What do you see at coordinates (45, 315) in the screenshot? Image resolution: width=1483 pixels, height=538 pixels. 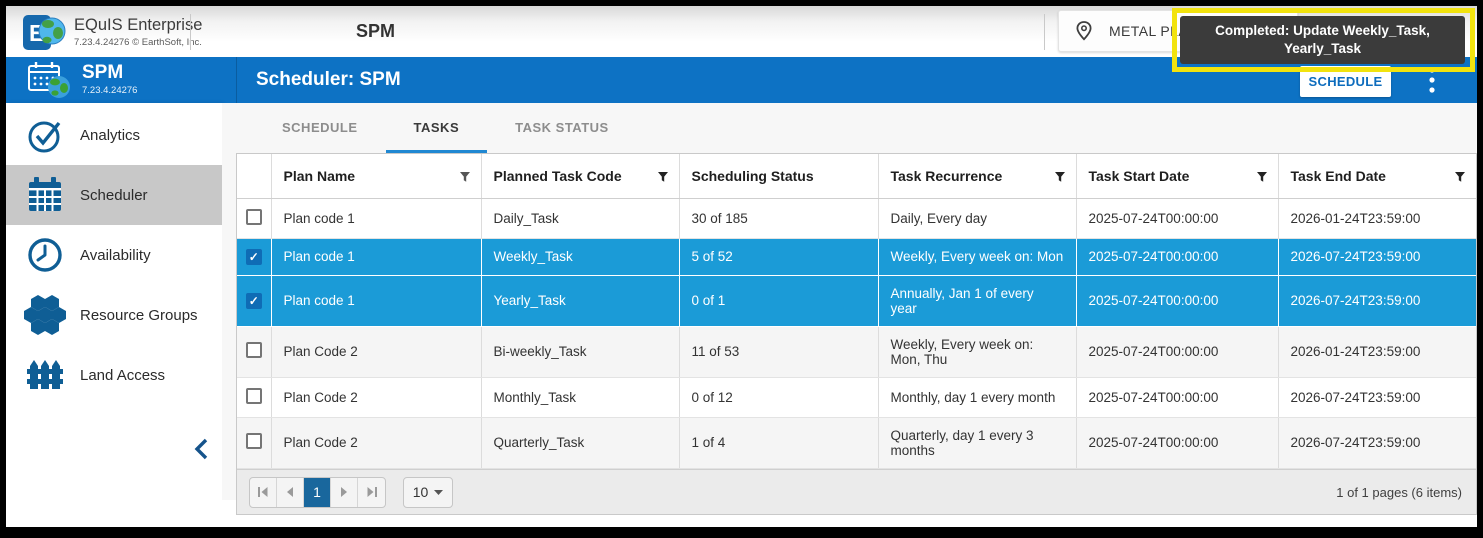 I see `hexagon-cluster-icon` at bounding box center [45, 315].